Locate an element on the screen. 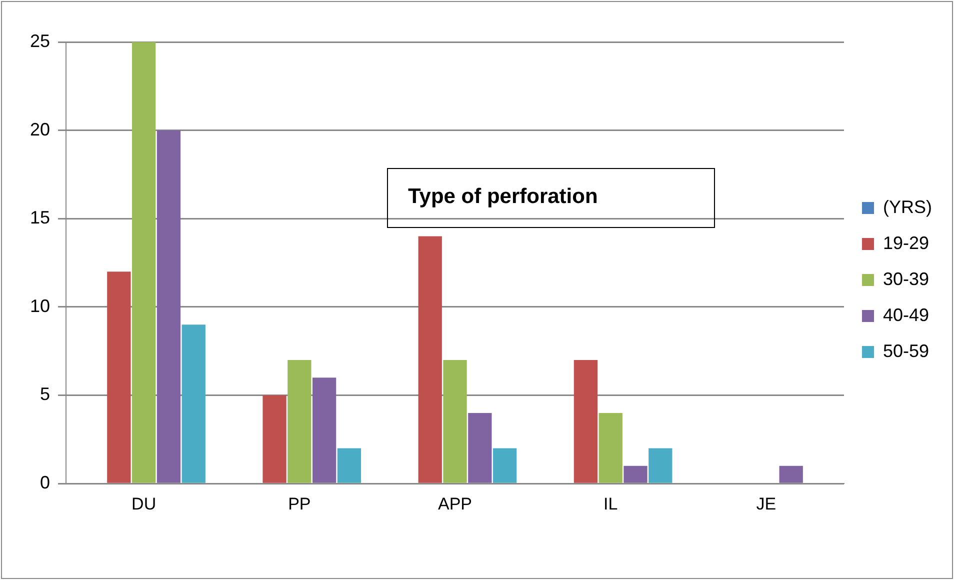 The width and height of the screenshot is (954, 580). legend-label: (YRS) is located at coordinates (907, 206).